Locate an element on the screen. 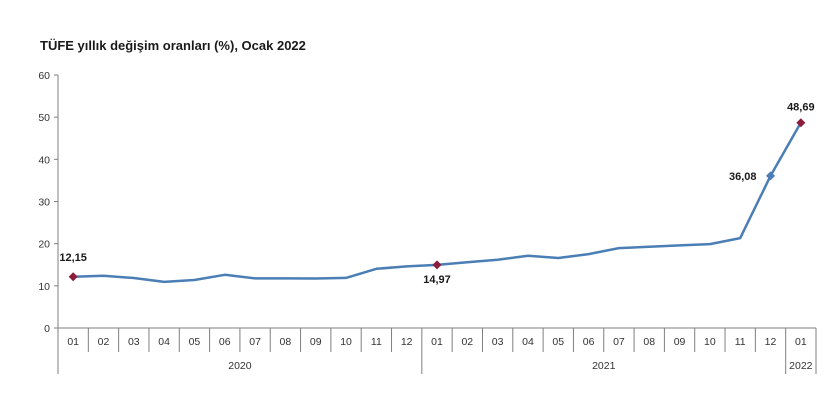 This screenshot has height=400, width=832. year-label: 2022 is located at coordinates (801, 366).